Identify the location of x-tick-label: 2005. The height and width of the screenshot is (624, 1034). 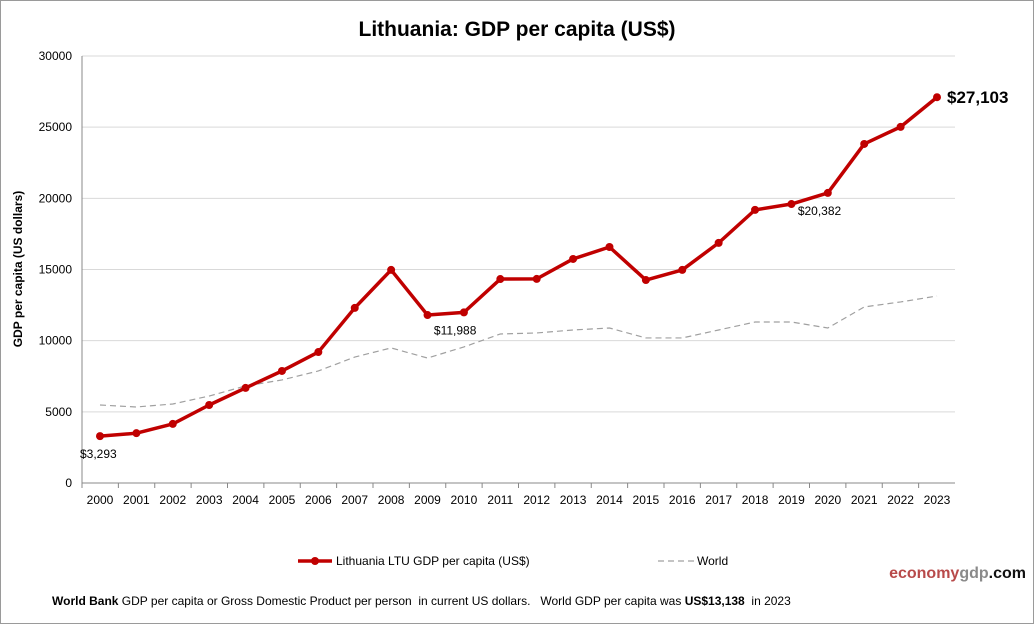
(282, 500).